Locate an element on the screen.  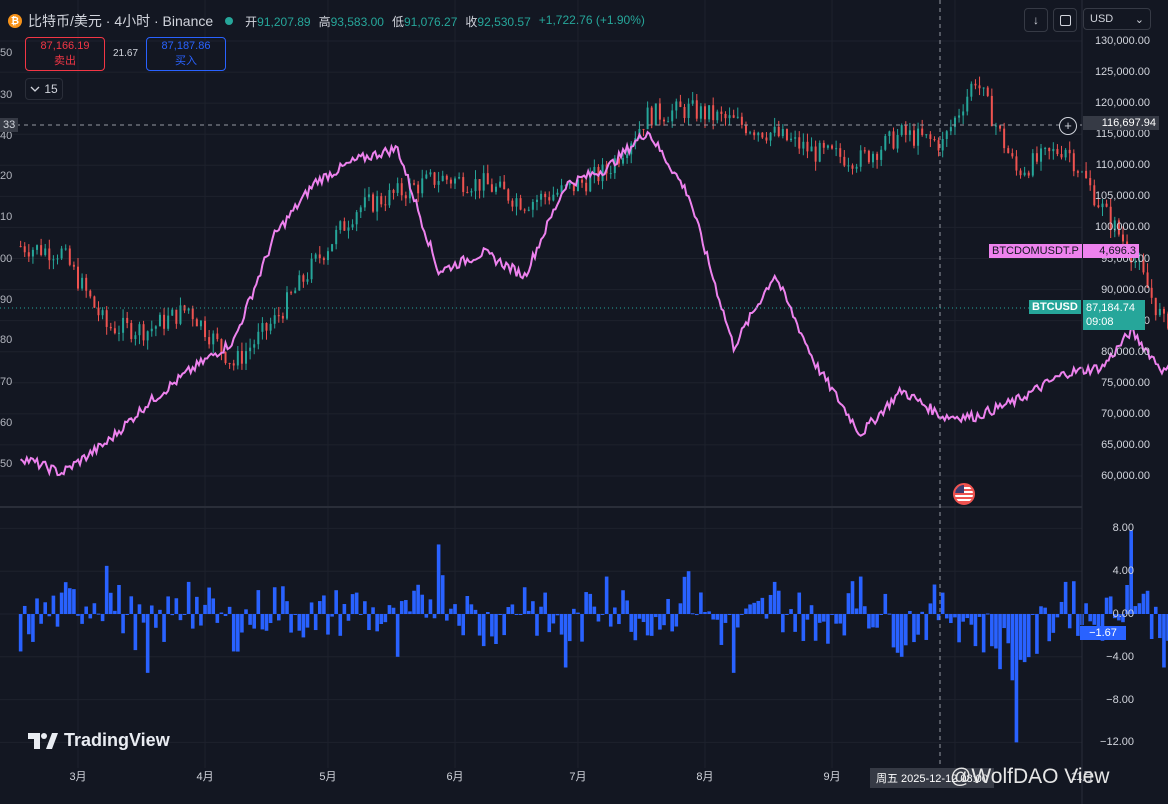
symbol-title: 比特币/美元 · 4小时 · Binance is located at coordinates (121, 21).